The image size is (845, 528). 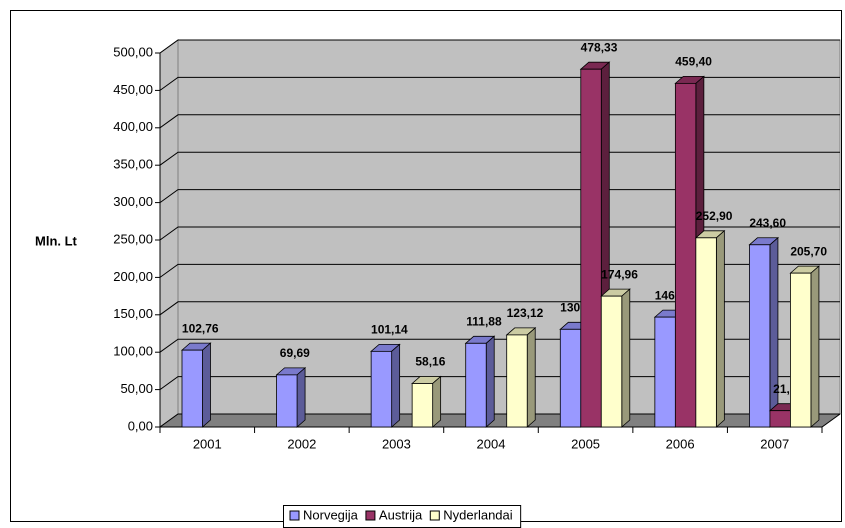 What do you see at coordinates (500, 420) in the screenshot?
I see `floor` at bounding box center [500, 420].